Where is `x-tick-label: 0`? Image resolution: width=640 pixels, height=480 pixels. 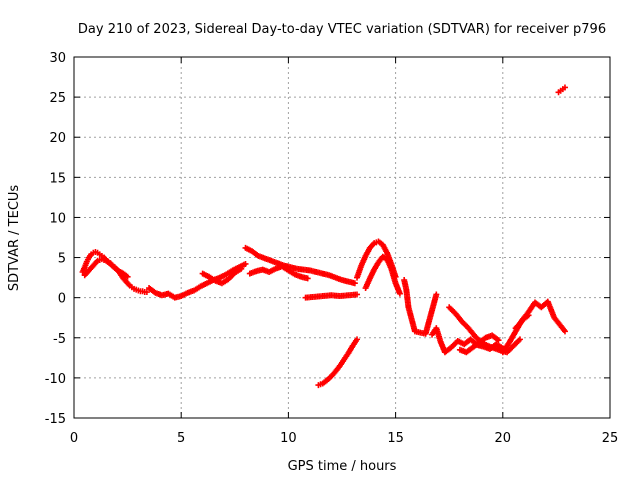
x-tick-label: 0 is located at coordinates (74, 438).